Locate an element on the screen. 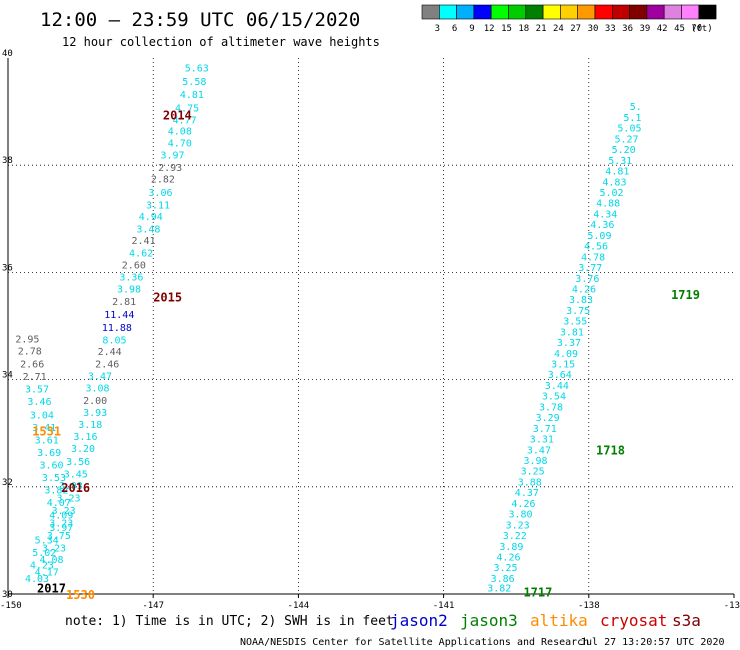  data-point-label: 4.17 is located at coordinates (47, 572).